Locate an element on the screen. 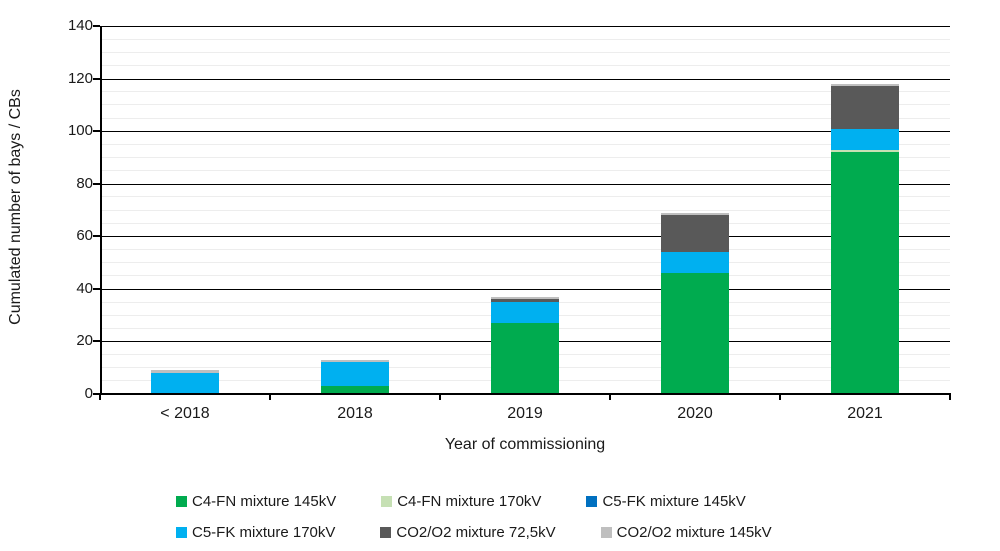 The width and height of the screenshot is (1000, 551). y-tick-label: 40 is located at coordinates (84, 288).